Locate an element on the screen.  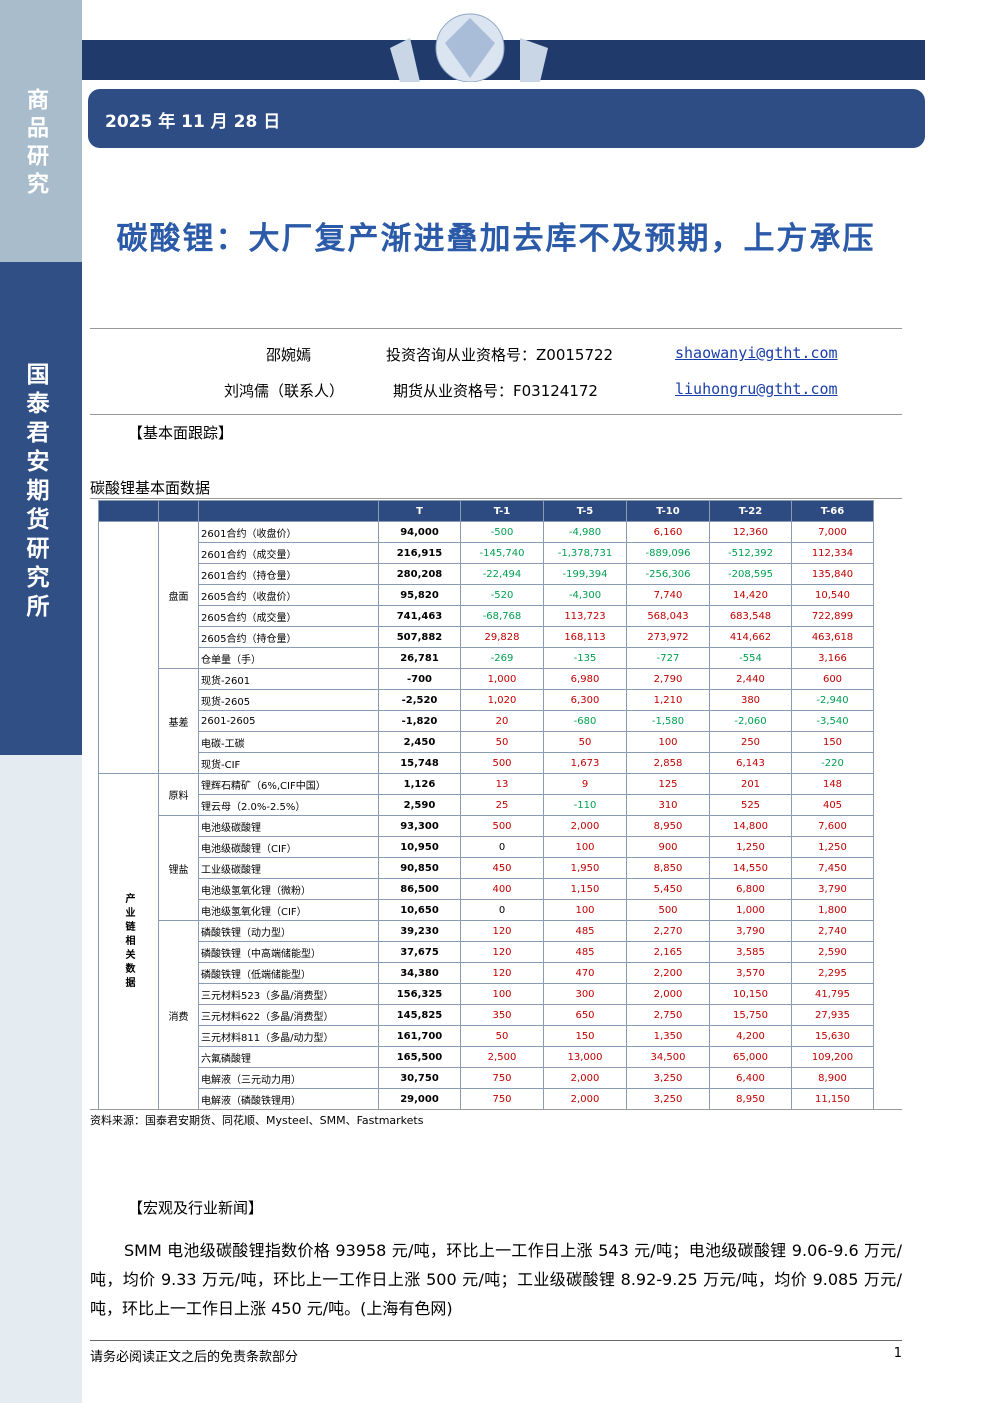
value-cell: 7,600 is located at coordinates (832, 826).